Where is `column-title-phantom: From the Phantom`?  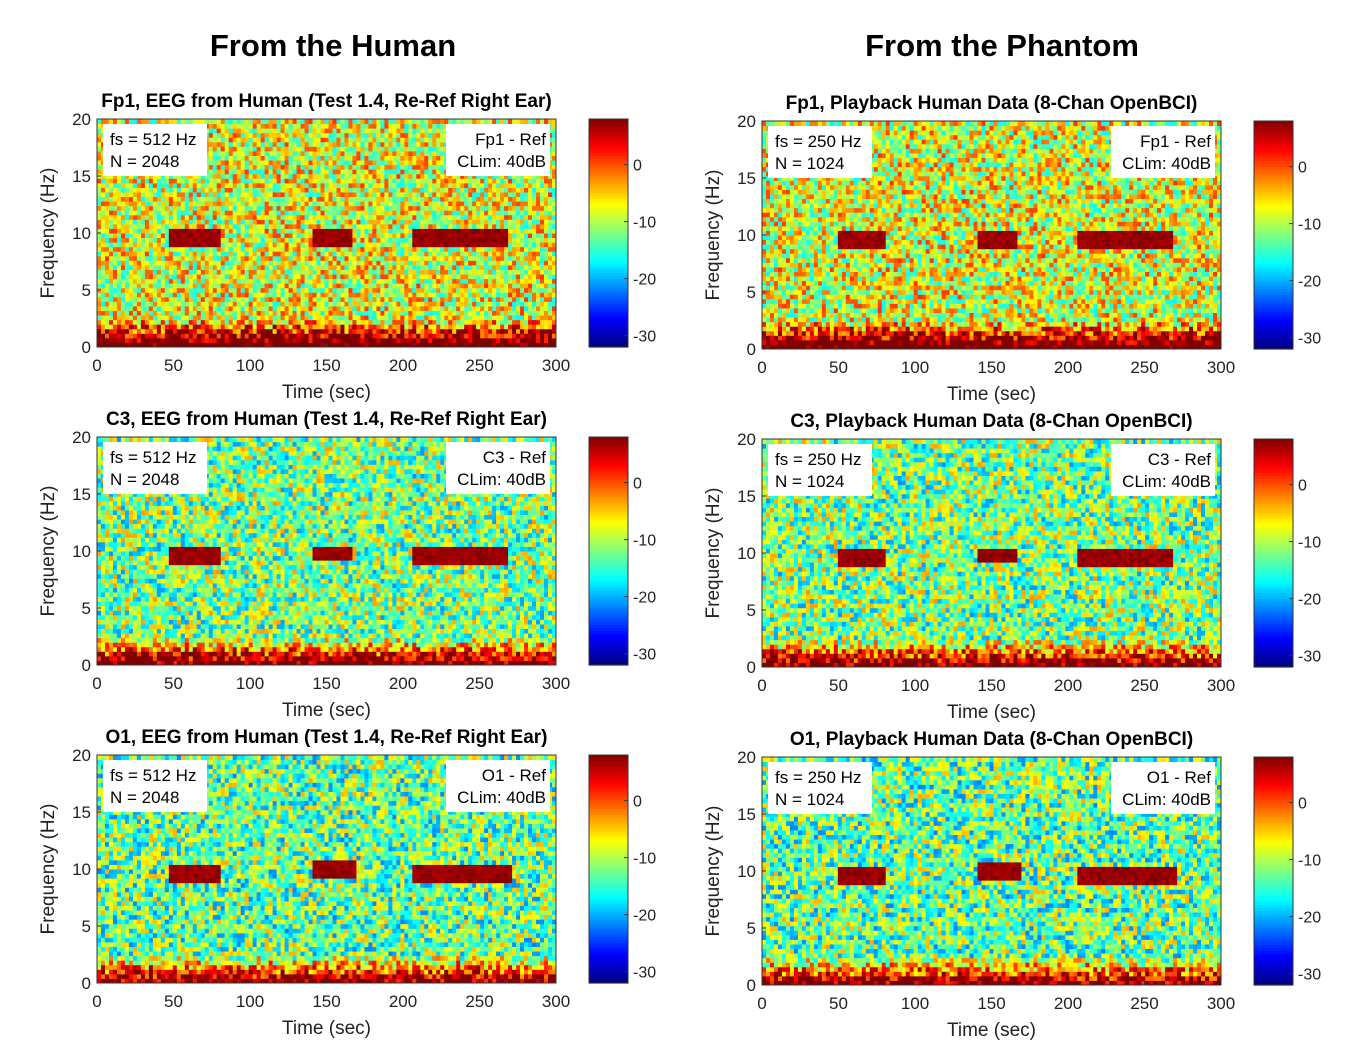
column-title-phantom: From the Phantom is located at coordinates (1002, 46).